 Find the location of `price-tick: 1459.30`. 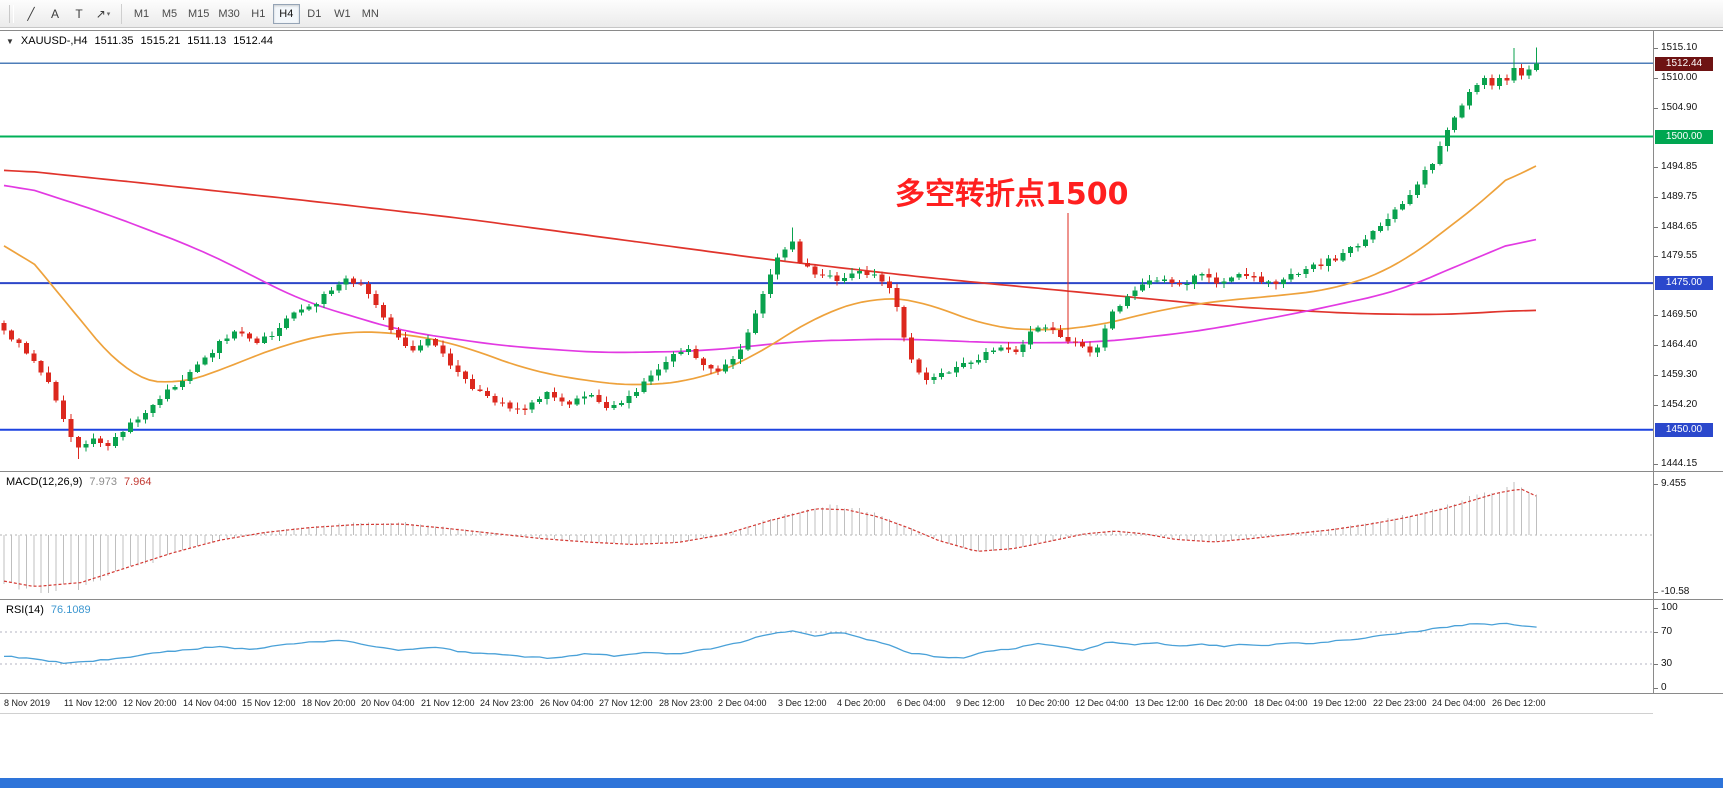

price-tick: 1459.30 is located at coordinates (1679, 374).